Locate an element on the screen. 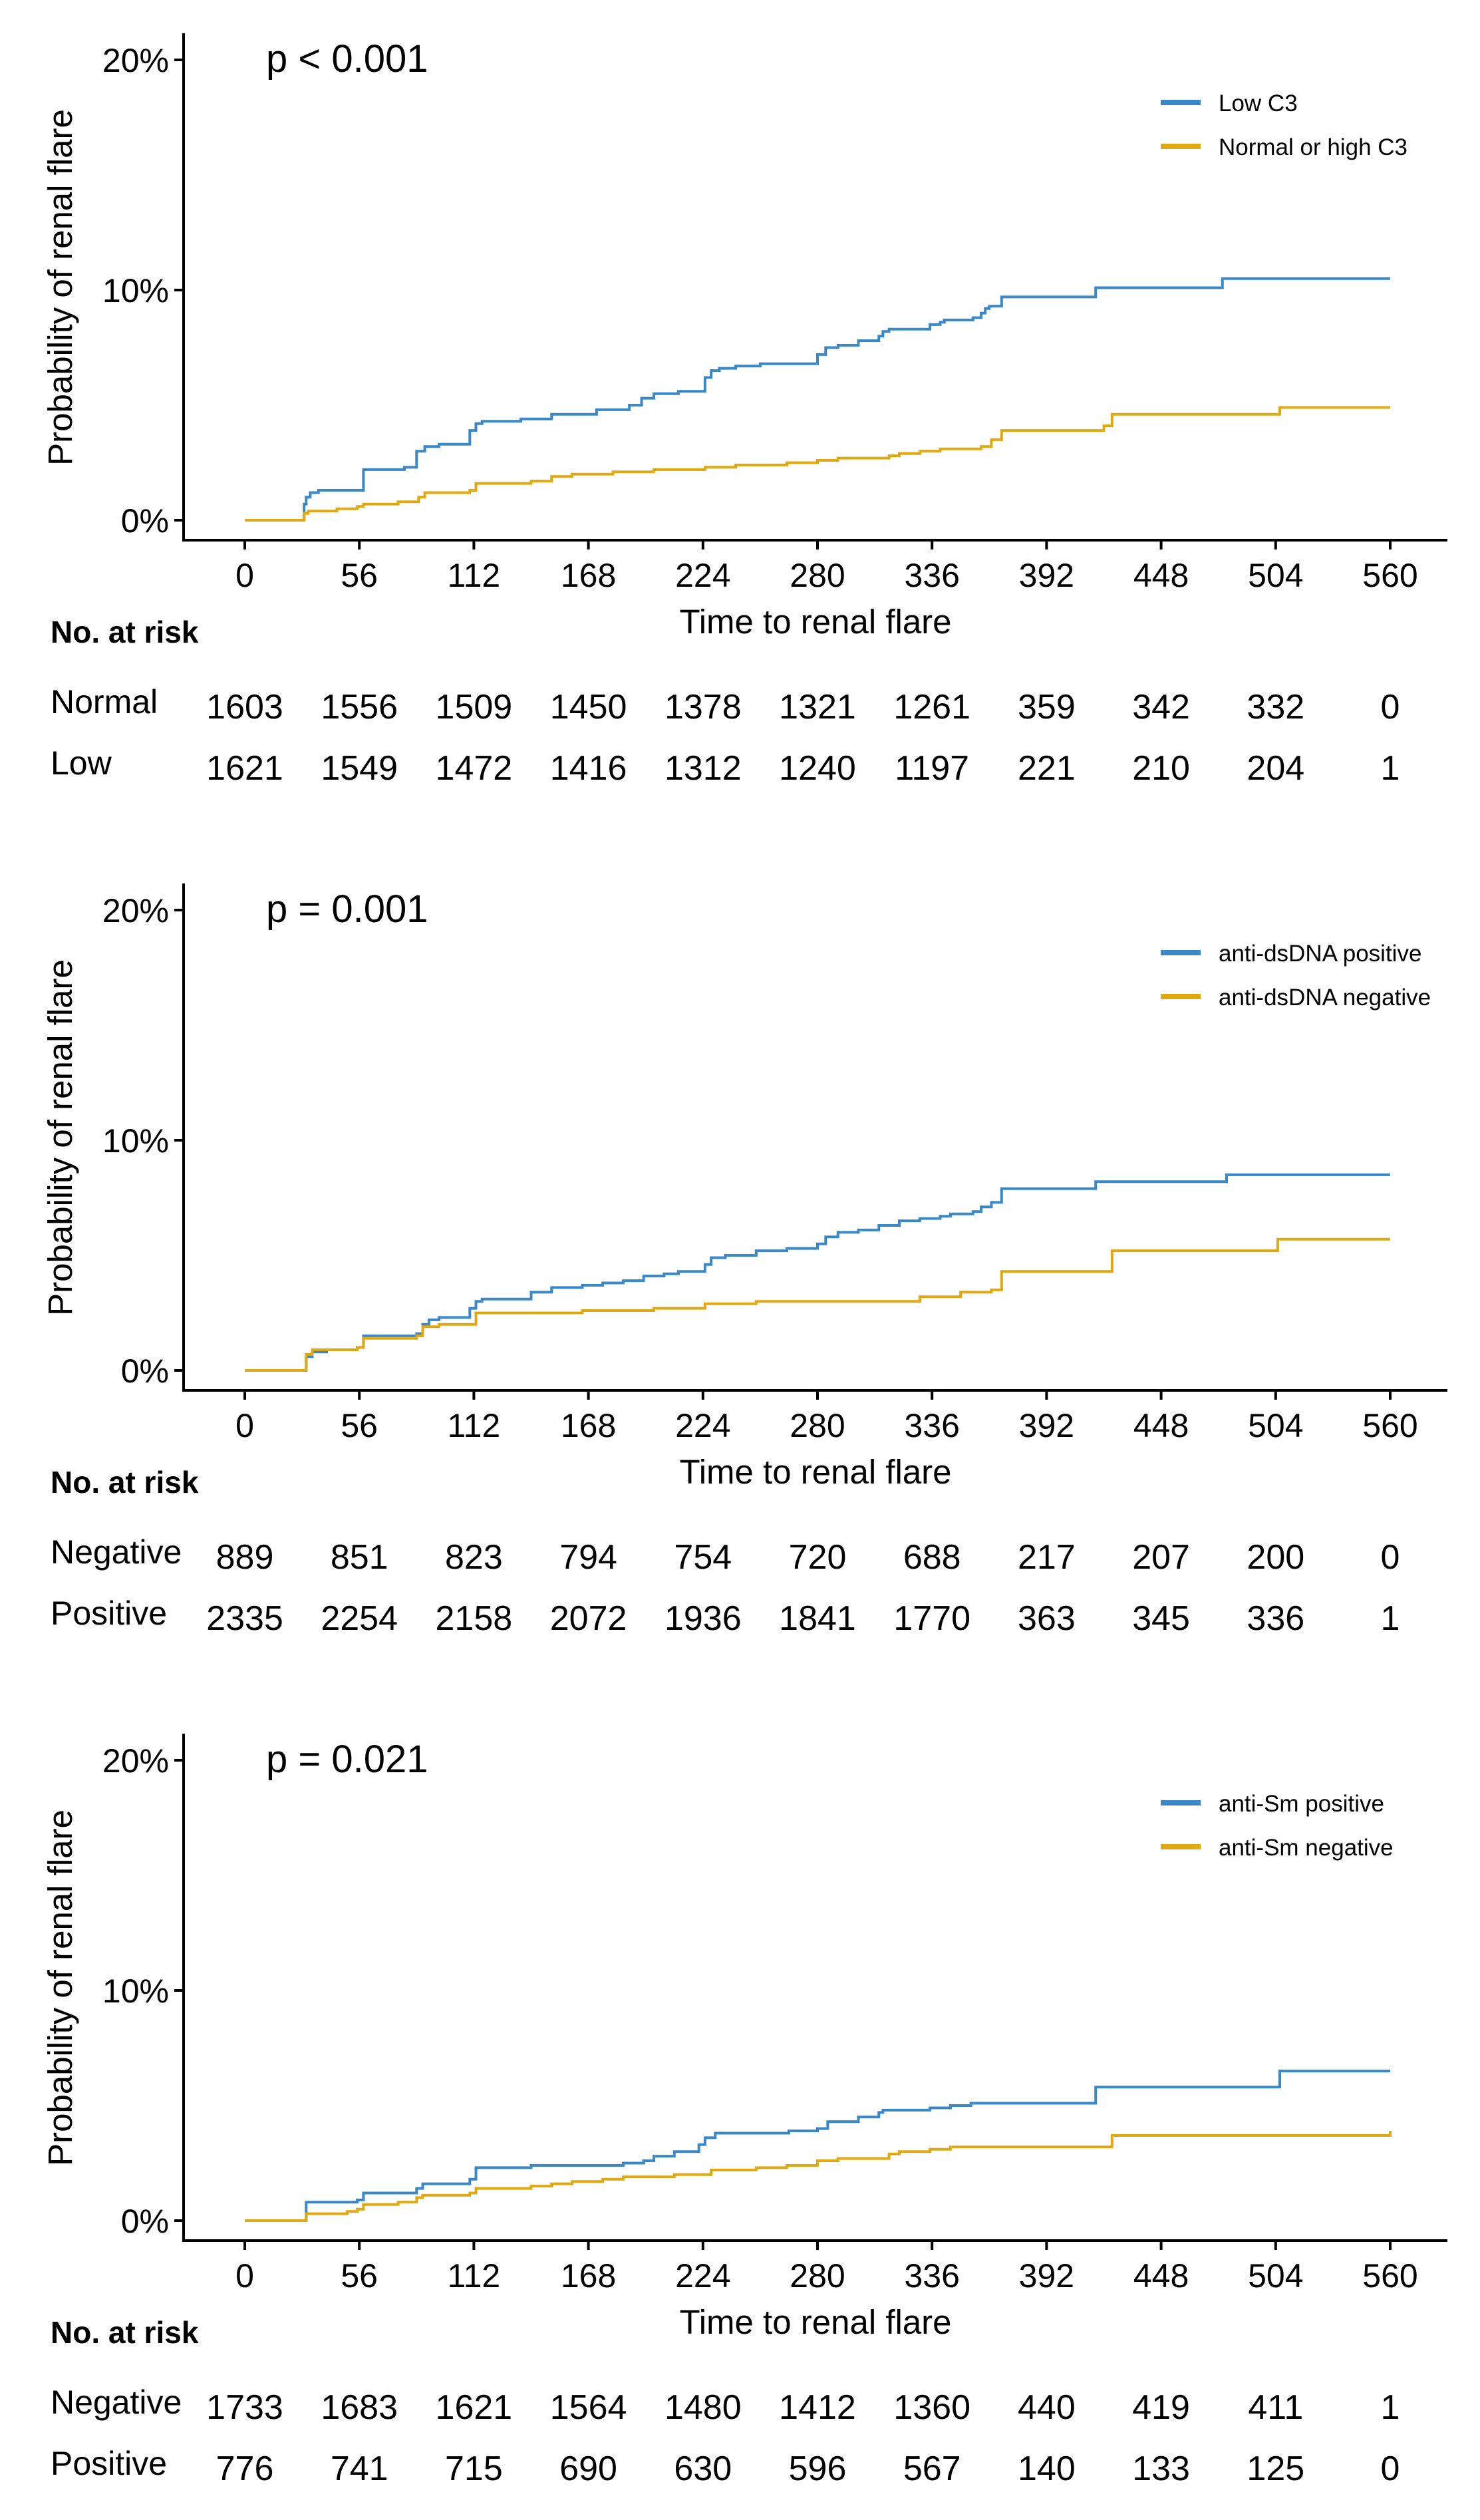 This screenshot has width=1480, height=2520. risk-count: 889 is located at coordinates (245, 1557).